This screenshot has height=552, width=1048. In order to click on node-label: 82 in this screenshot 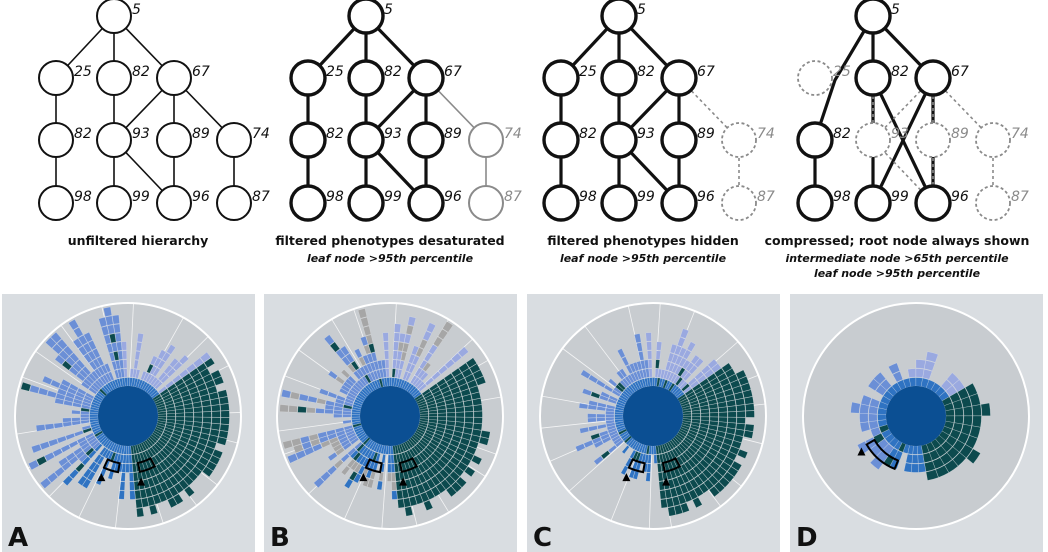, I will do `click(141, 72)`.